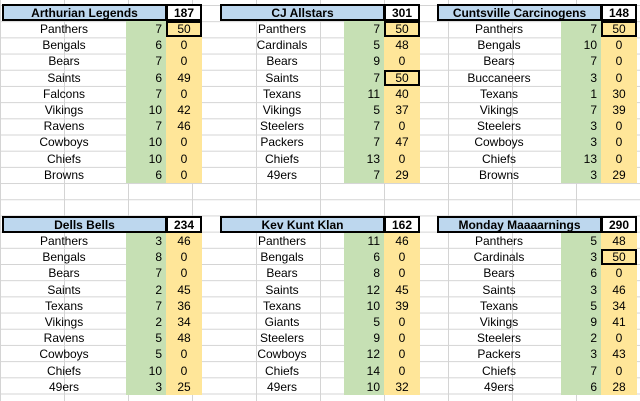  Describe the element at coordinates (64, 338) in the screenshot. I see `nfl-team-name-cell: Ravens` at that location.